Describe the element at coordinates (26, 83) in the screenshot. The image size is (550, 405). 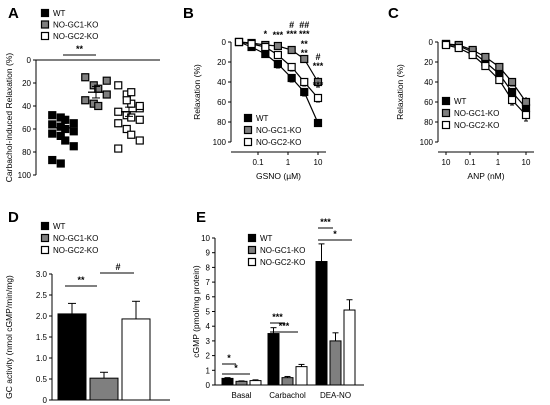
I see `a-y-tick-label: 20` at that location.